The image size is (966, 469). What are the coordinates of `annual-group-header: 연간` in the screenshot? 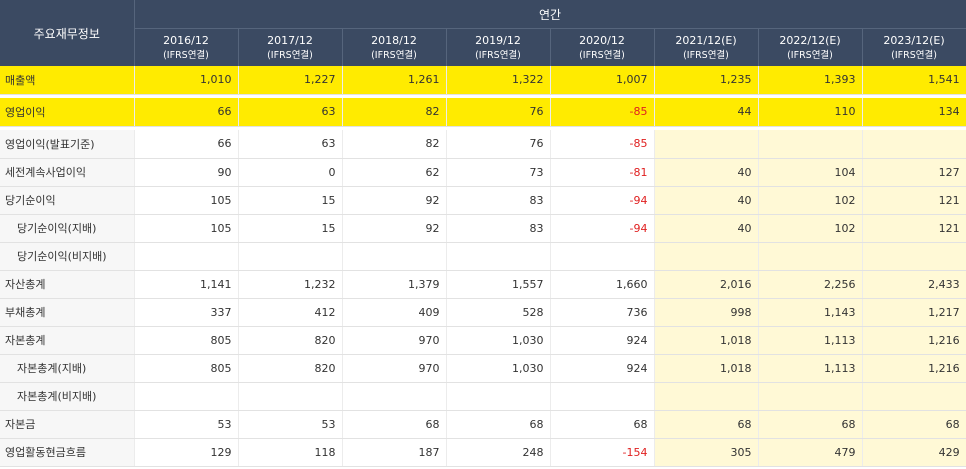 It's located at (550, 14).